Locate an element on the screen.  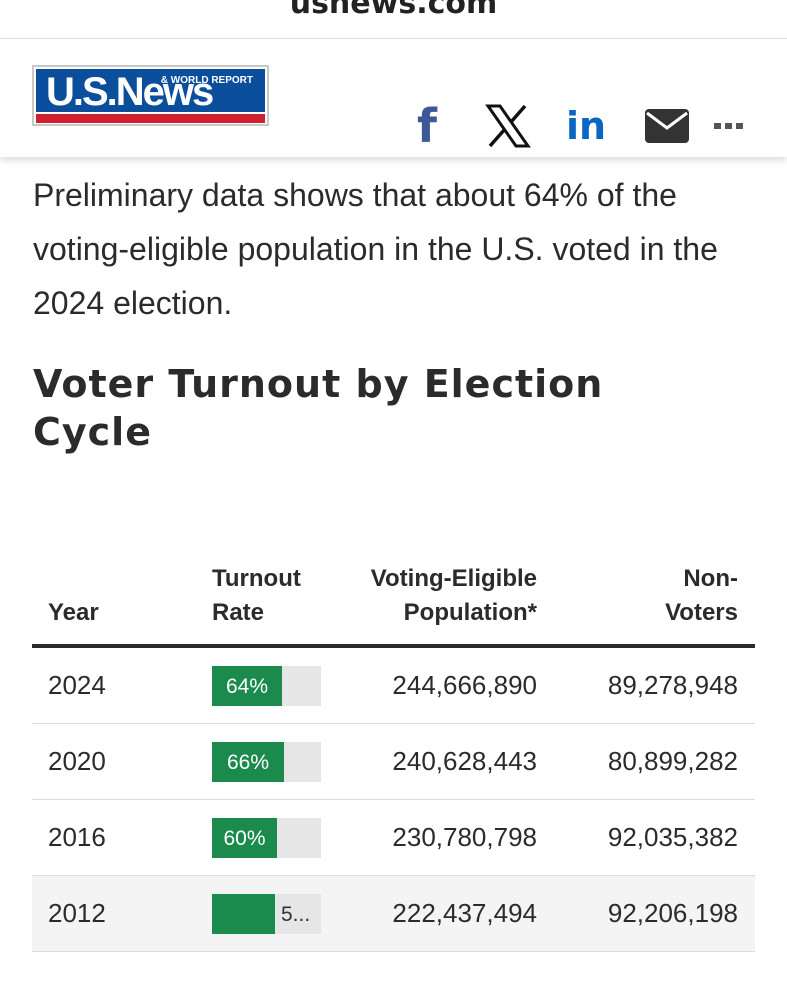
browser-url-bar: usnews.com is located at coordinates (393, 19).